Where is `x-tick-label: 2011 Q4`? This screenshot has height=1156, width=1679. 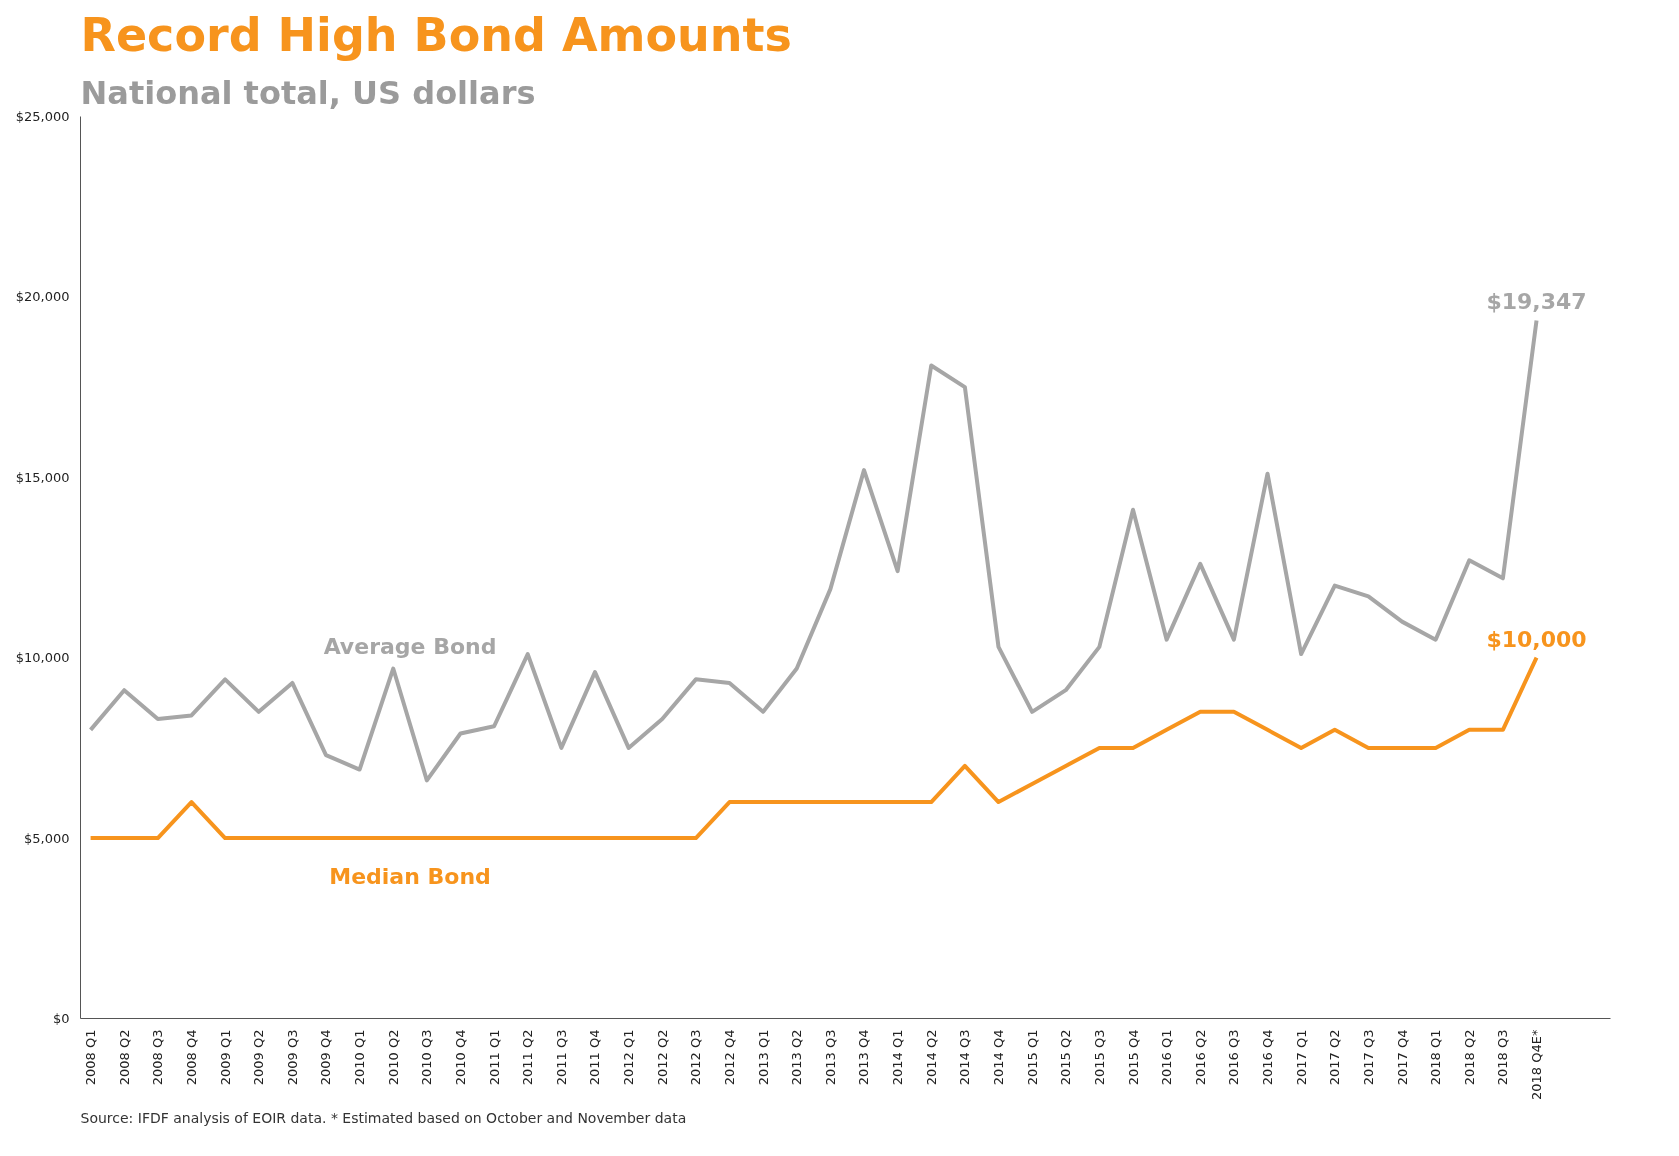
x-tick-label: 2011 Q4 is located at coordinates (595, 1057).